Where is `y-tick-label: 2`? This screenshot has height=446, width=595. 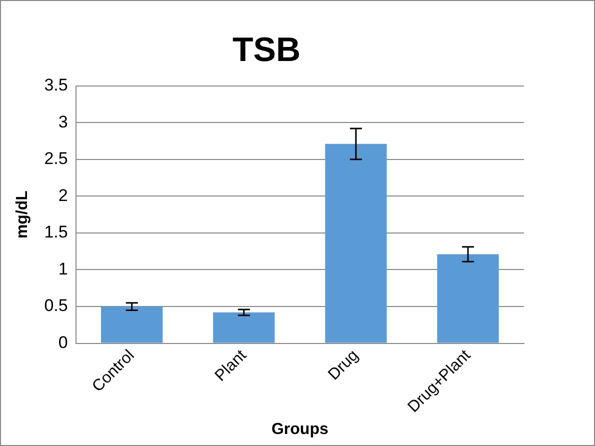 y-tick-label: 2 is located at coordinates (63, 195).